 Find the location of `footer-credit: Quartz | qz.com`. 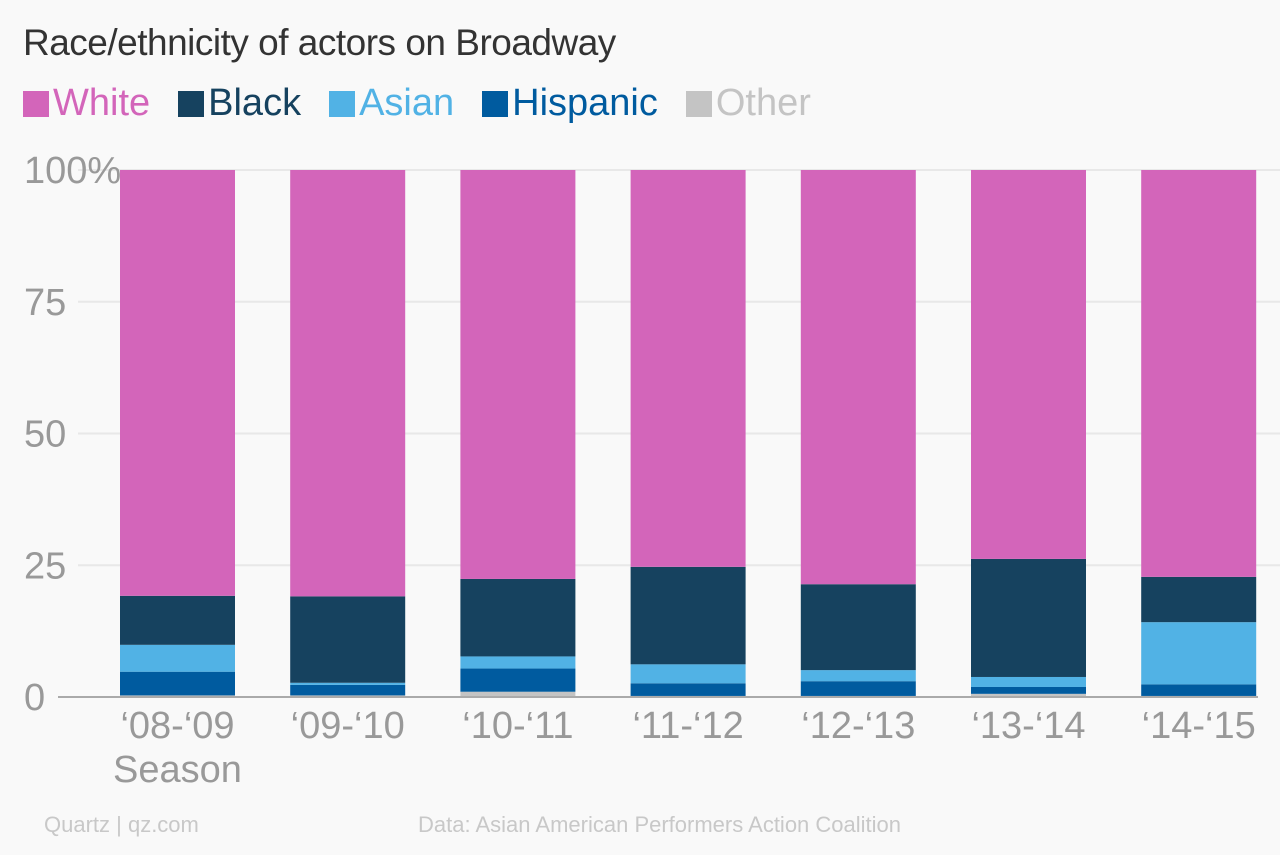

footer-credit: Quartz | qz.com is located at coordinates (121, 824).